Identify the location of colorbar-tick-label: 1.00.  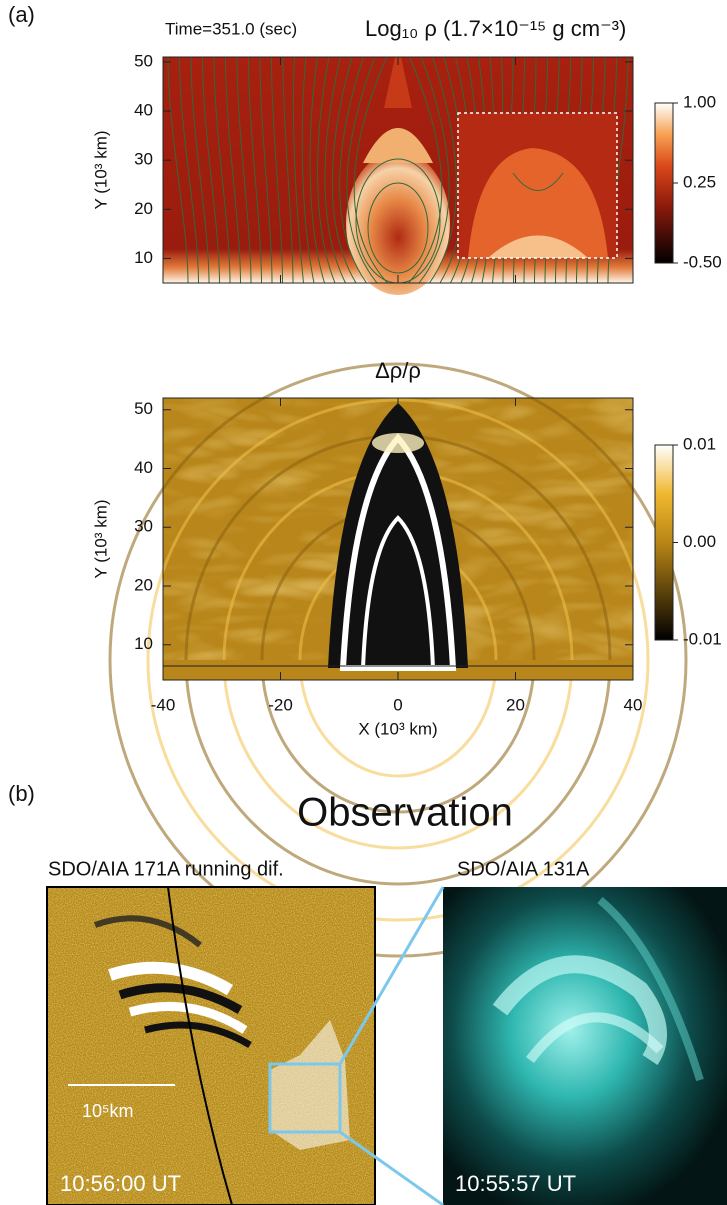
(699, 101).